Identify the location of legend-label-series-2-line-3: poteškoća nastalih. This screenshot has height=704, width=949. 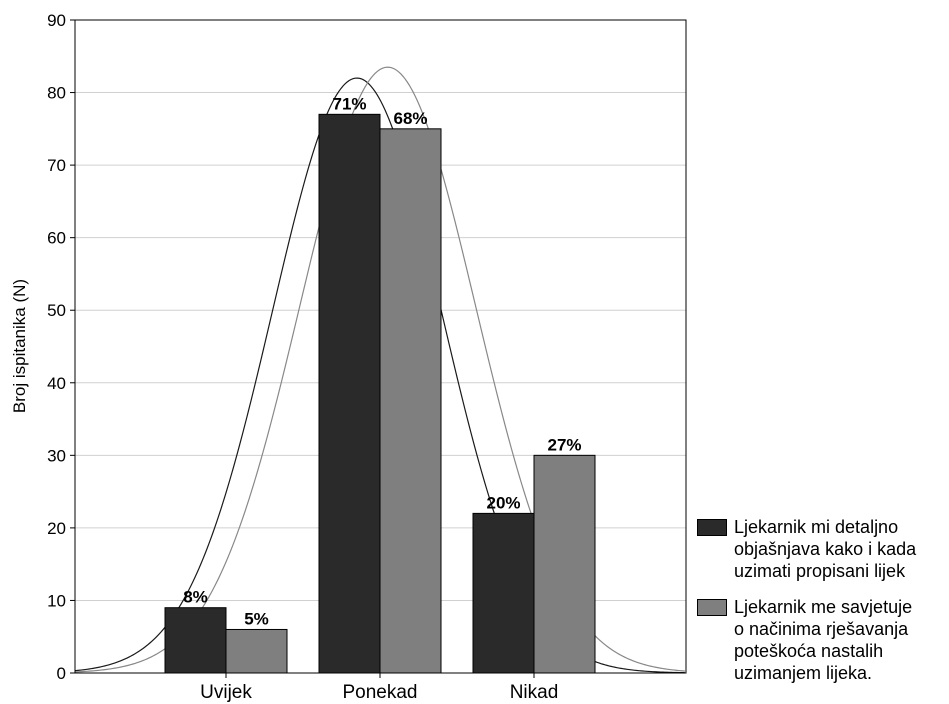
(809, 651).